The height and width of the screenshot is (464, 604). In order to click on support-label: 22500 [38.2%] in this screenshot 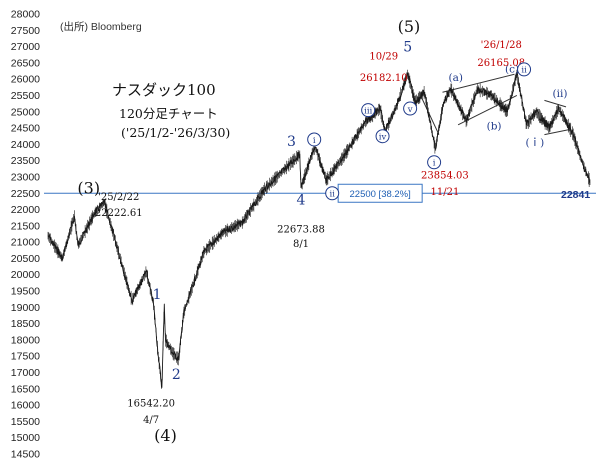, I will do `click(380, 194)`.